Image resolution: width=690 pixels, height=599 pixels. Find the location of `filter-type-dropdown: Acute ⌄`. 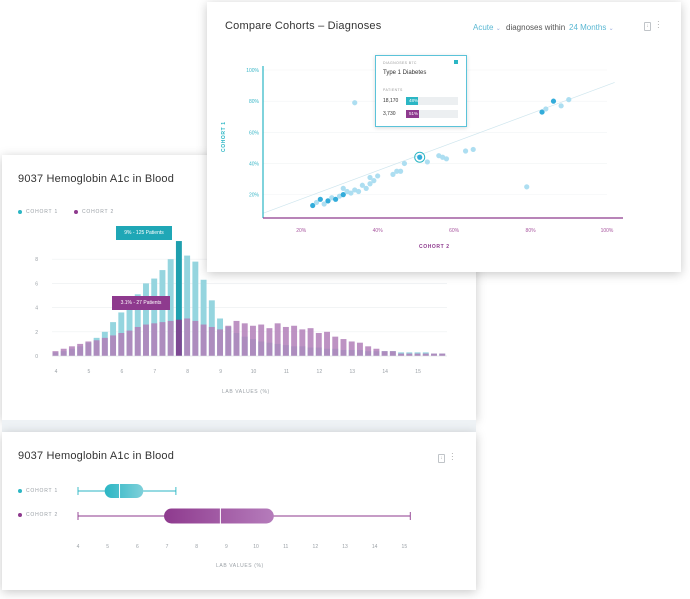

filter-type-dropdown: Acute ⌄ is located at coordinates (487, 27).